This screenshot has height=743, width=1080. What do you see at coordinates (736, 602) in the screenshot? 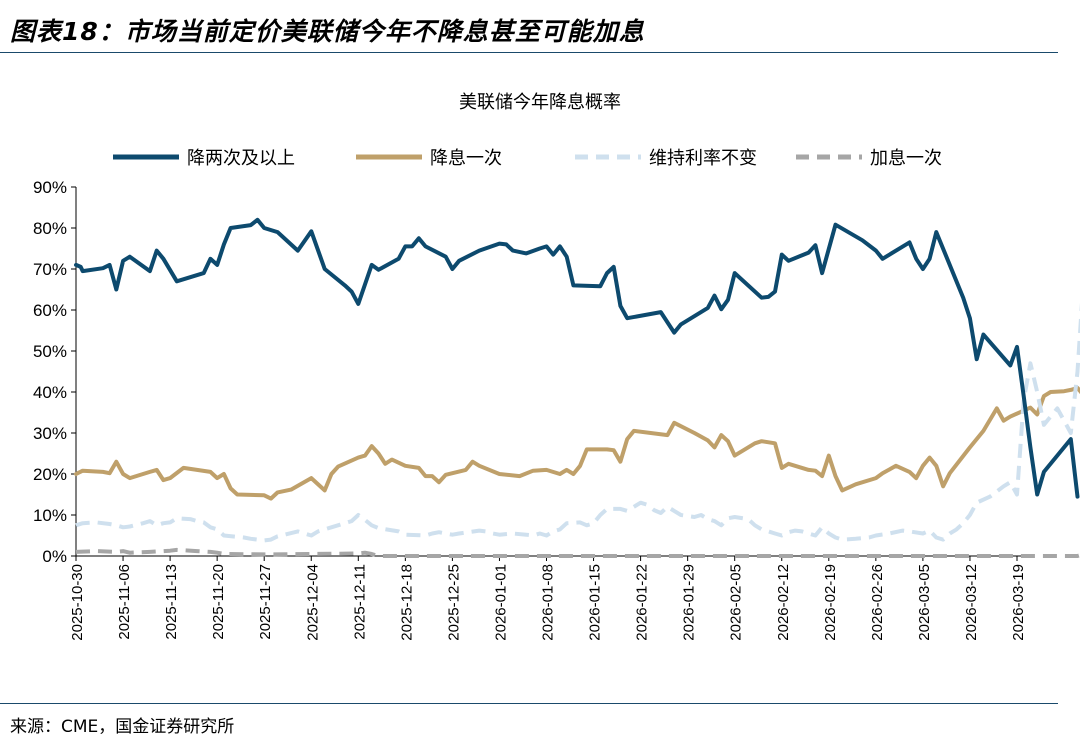
I see `x-tick-label: 2026-02-05` at bounding box center [736, 602].